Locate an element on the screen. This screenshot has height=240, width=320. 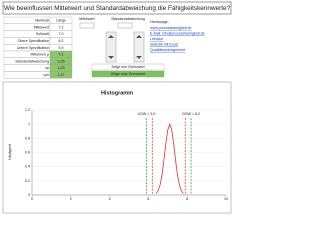
value-cell is located at coordinates (61, 75).